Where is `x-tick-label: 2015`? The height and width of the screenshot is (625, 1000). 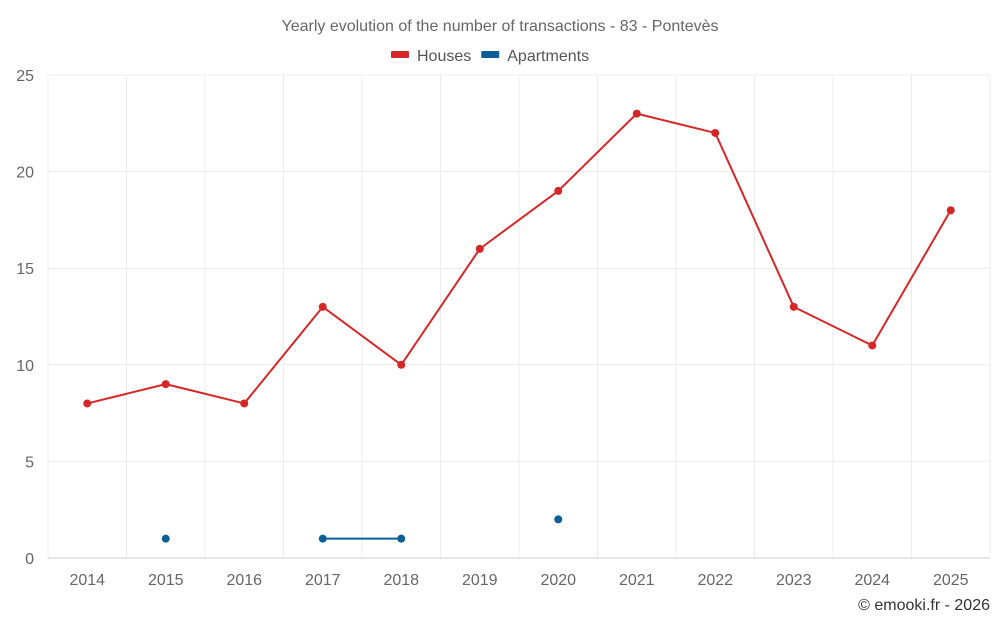 x-tick-label: 2015 is located at coordinates (166, 580).